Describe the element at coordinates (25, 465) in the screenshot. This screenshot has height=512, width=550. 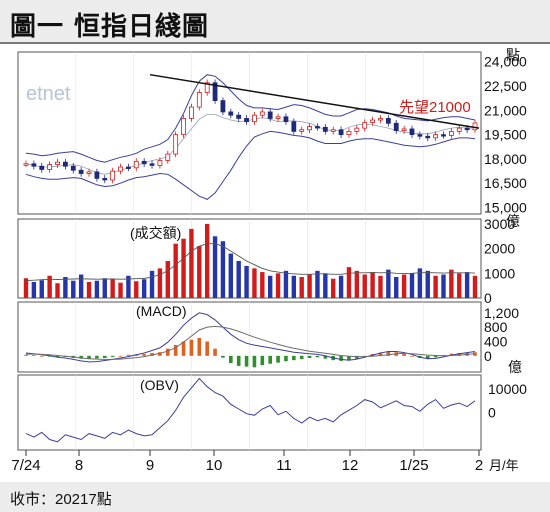
I see `x-axis-month-label: 7/24` at that location.